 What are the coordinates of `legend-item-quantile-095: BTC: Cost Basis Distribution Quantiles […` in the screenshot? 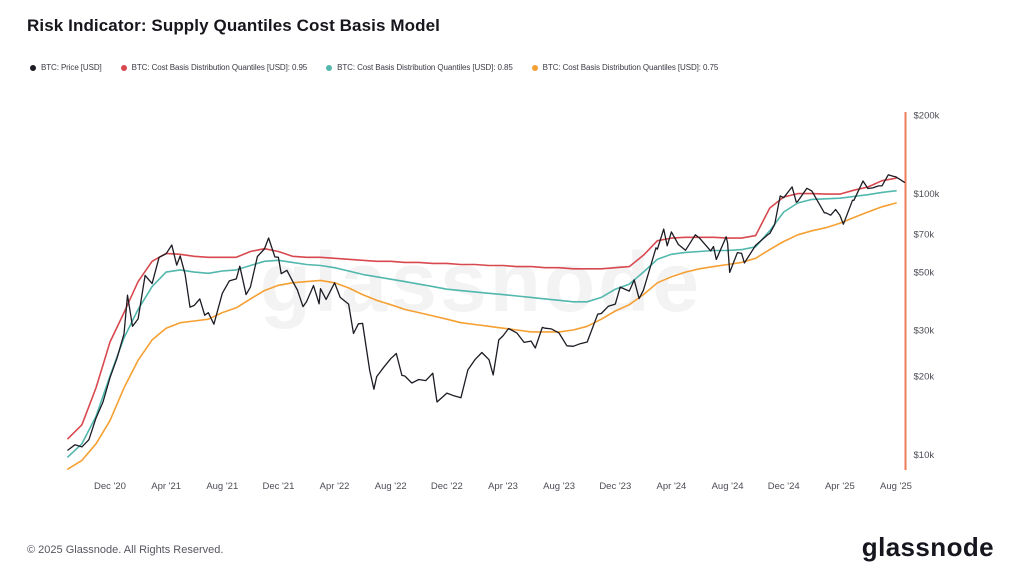 It's located at (214, 67).